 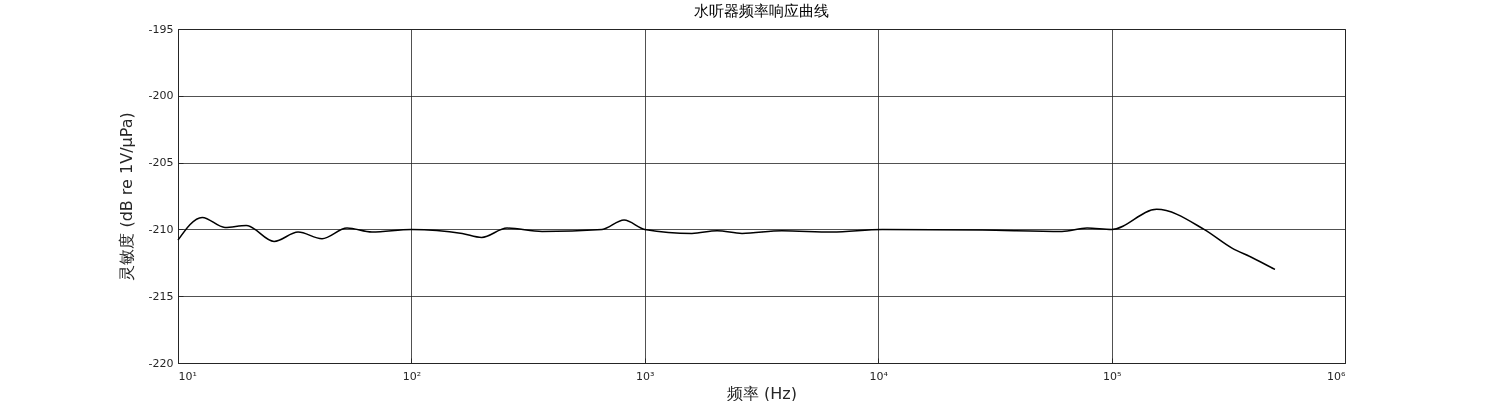 What do you see at coordinates (126, 196) in the screenshot?
I see `y-axis-title: 灵敏度 (dB re 1V/μPa)` at bounding box center [126, 196].